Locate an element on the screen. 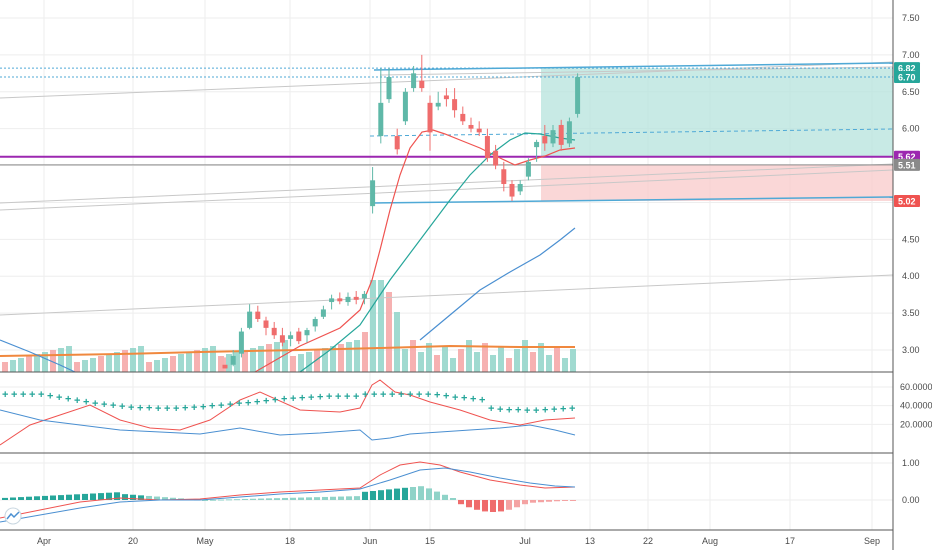 Image resolution: width=932 pixels, height=555 pixels. price-badges: 6.826.70 5.625.51 5.02 is located at coordinates (907, 134).